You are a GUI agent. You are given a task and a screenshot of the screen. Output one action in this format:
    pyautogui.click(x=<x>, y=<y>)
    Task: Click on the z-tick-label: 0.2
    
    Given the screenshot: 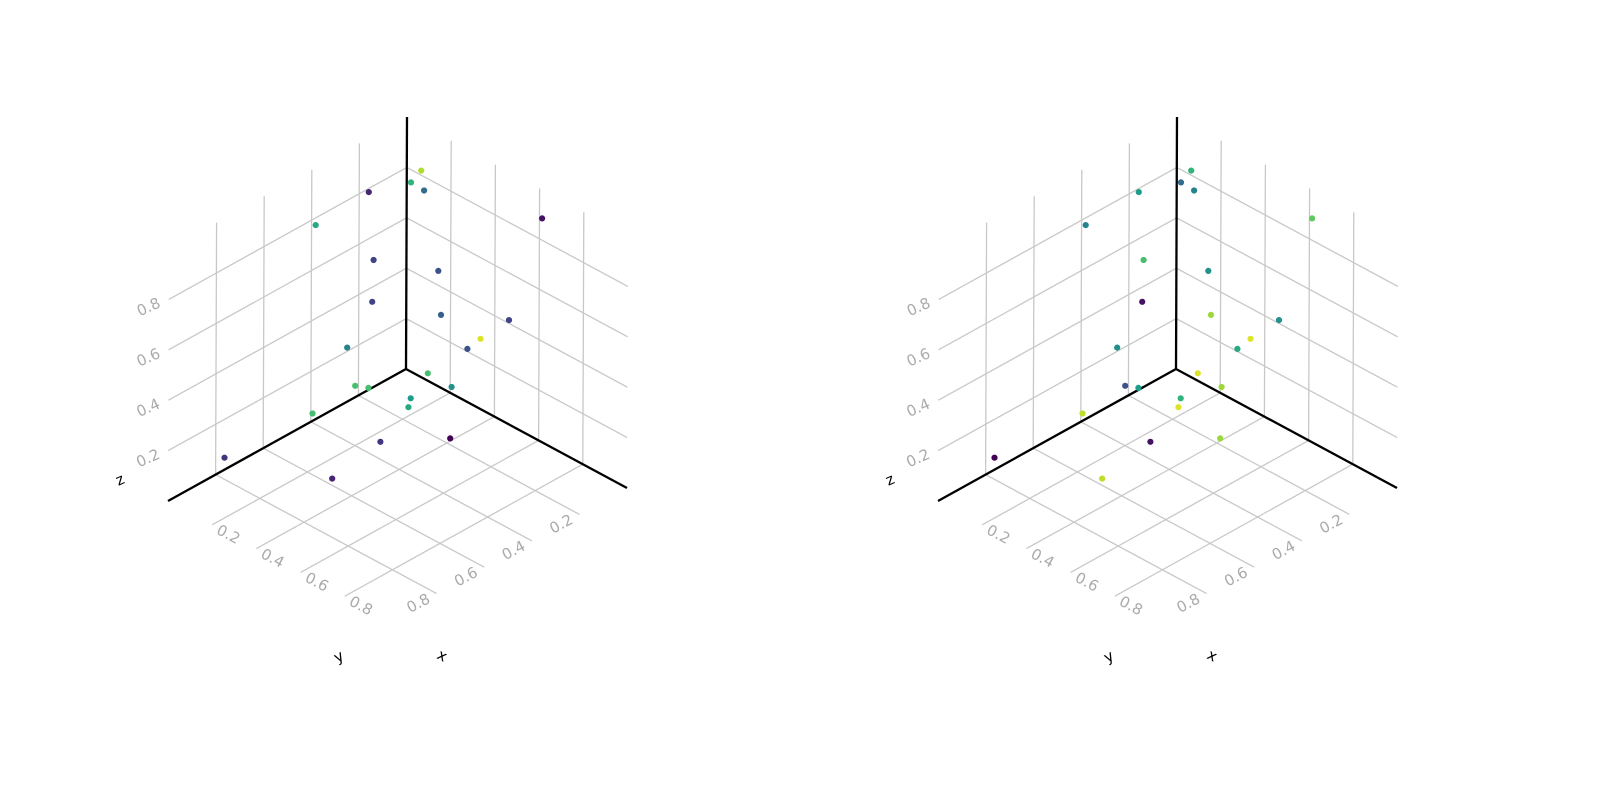 What is the action you would take?
    pyautogui.click(x=917, y=458)
    